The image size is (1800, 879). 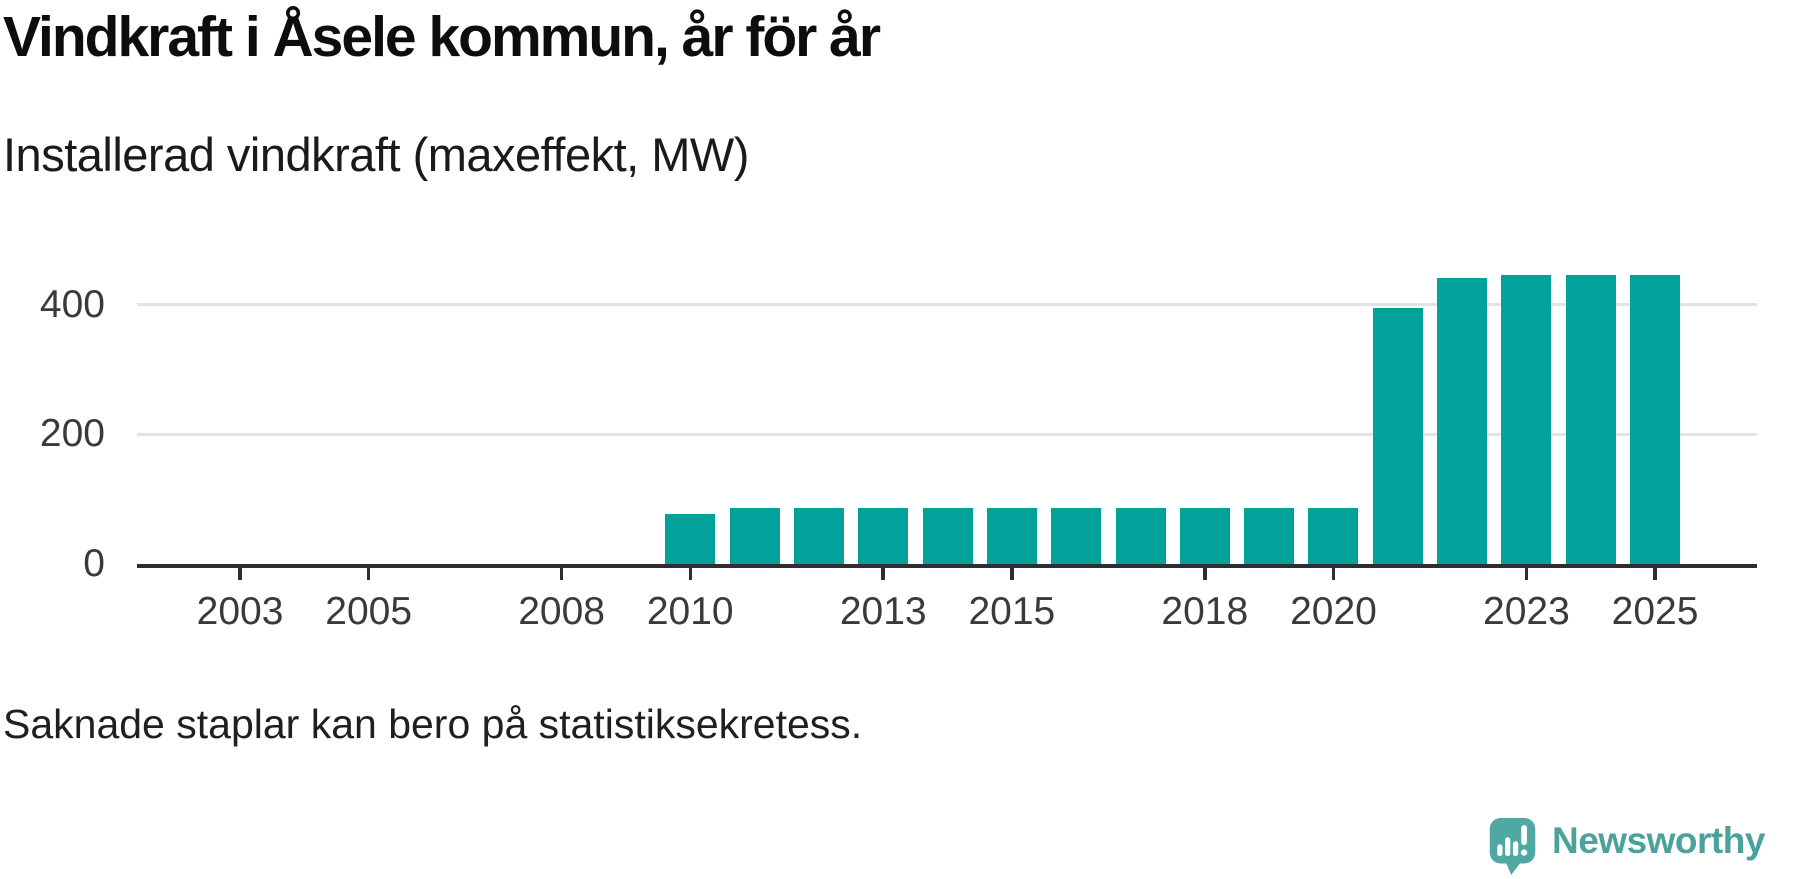 What do you see at coordinates (883, 536) in the screenshot?
I see `bar-2013` at bounding box center [883, 536].